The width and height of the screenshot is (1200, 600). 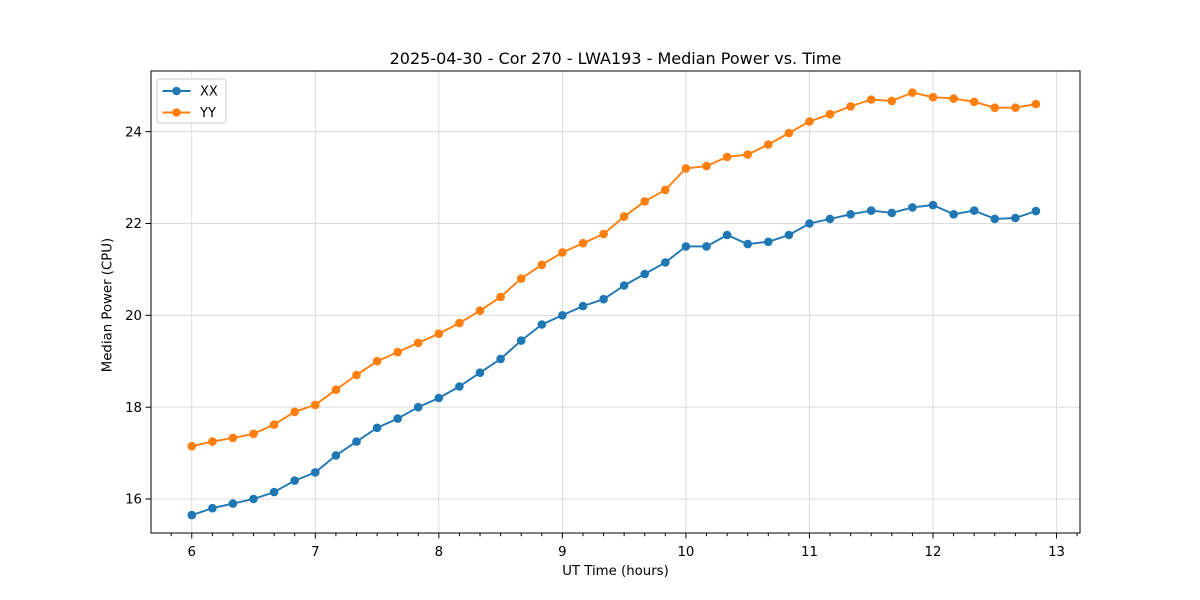 What do you see at coordinates (615, 571) in the screenshot?
I see `x-axis-label: UT Time (hours)` at bounding box center [615, 571].